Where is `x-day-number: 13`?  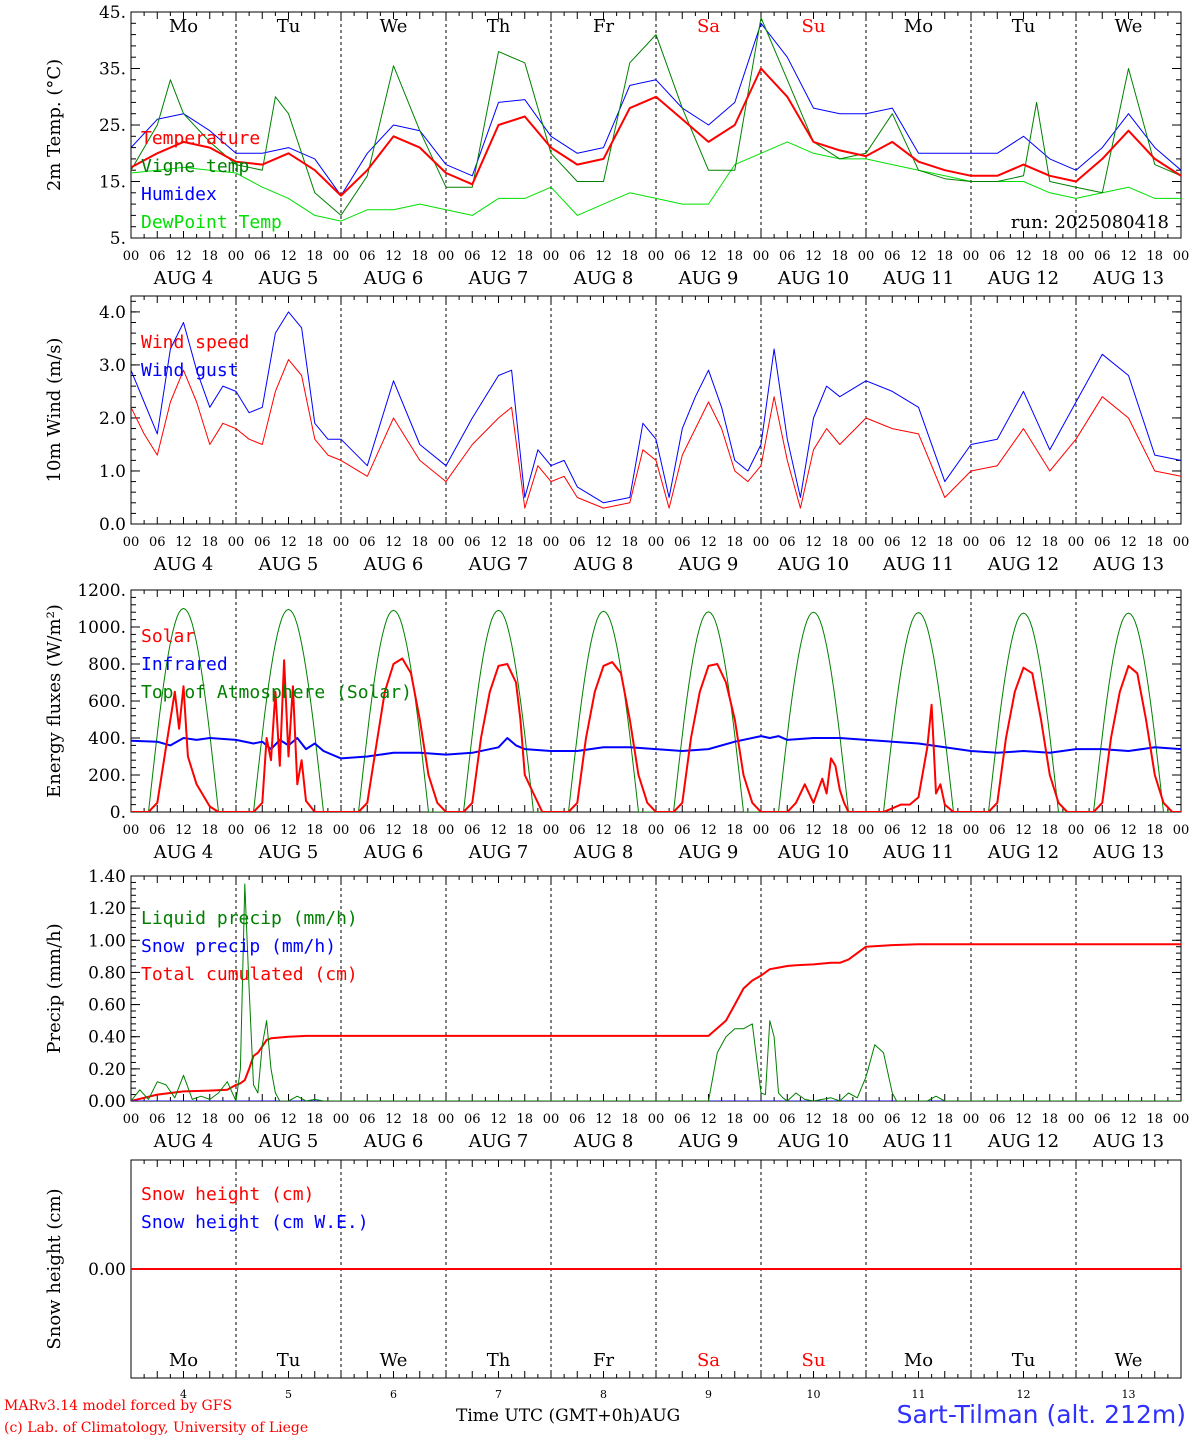 x-day-number: 13 is located at coordinates (1129, 1394).